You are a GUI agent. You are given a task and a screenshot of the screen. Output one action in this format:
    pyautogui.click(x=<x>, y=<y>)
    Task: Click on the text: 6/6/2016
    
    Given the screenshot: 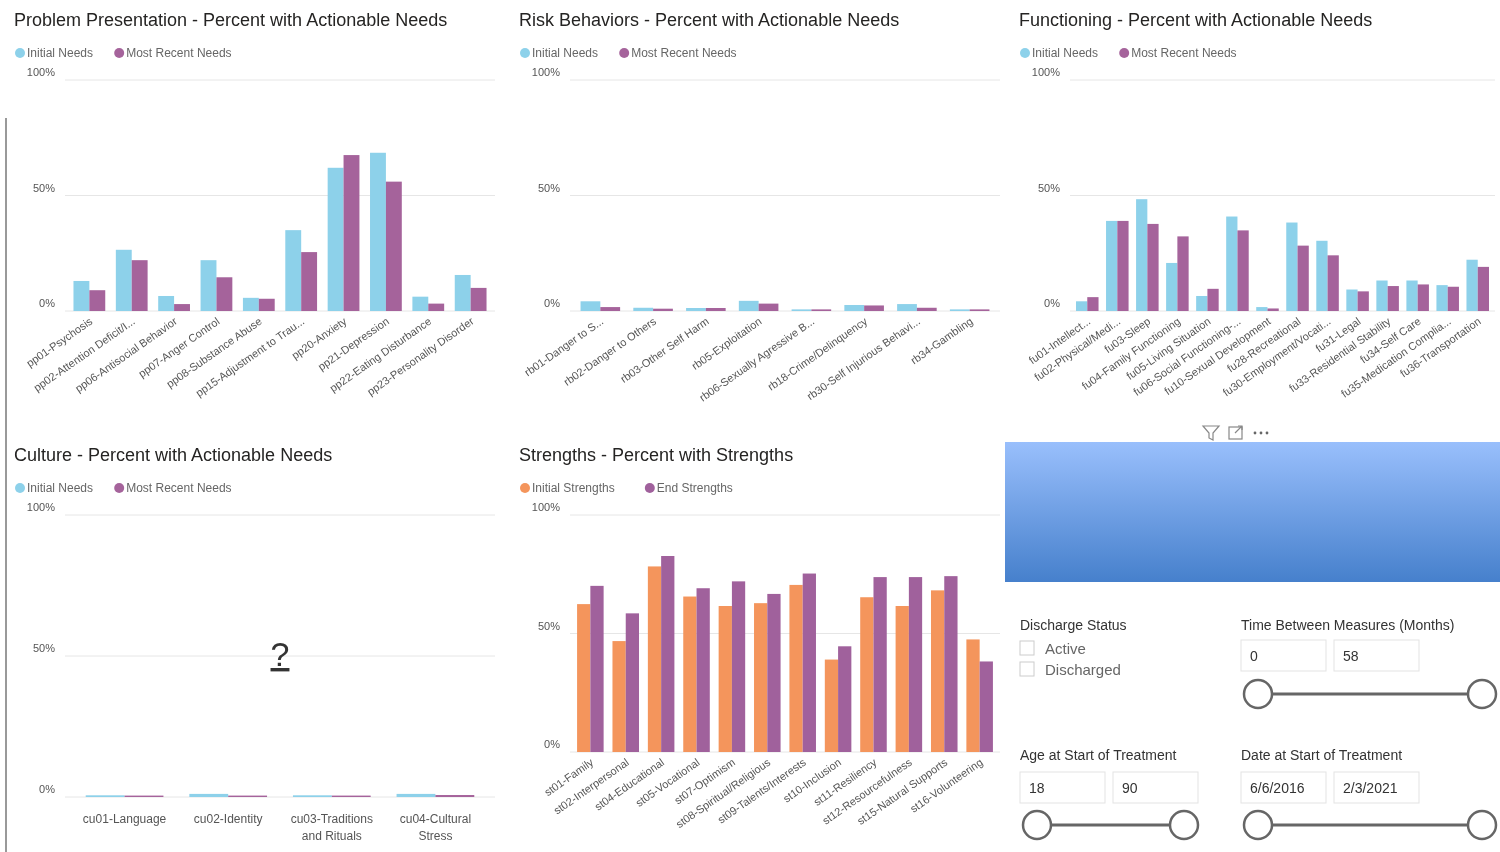 What is the action you would take?
    pyautogui.click(x=1277, y=788)
    